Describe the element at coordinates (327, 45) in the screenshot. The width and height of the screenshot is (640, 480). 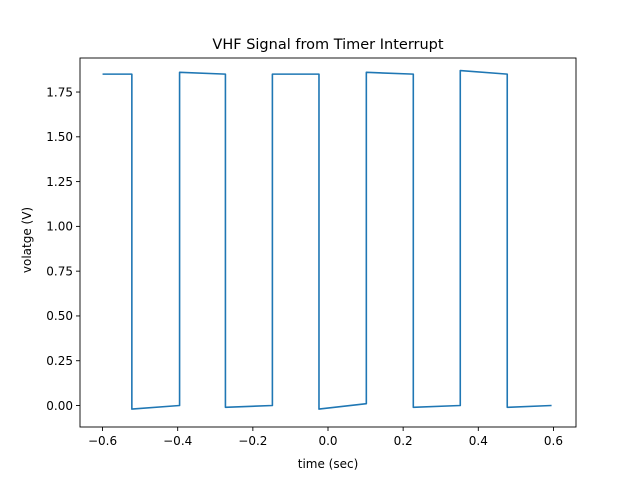
I see `chart-title: VHF Signal from Timer Interrupt` at that location.